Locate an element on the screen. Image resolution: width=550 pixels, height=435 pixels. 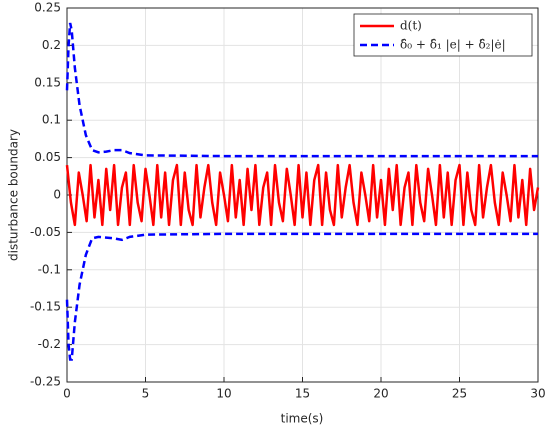
y-tick-label: -0.1 is located at coordinates (49, 269).